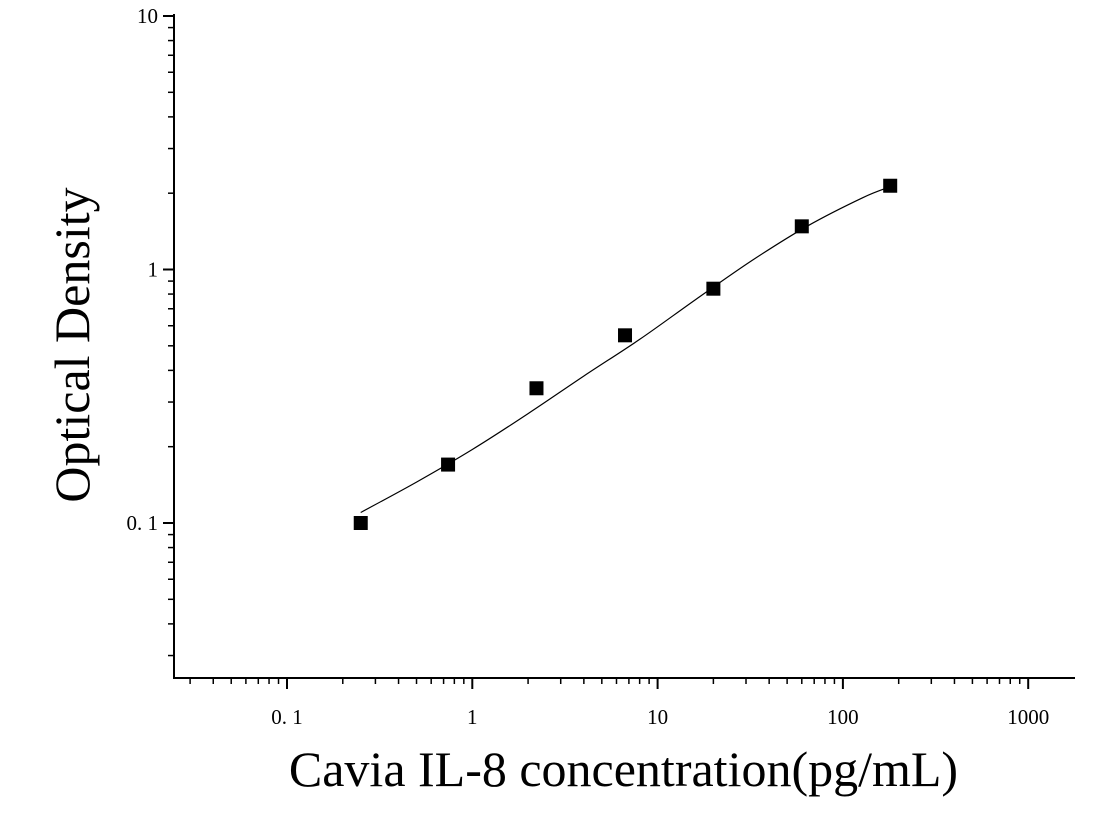  Describe the element at coordinates (287, 717) in the screenshot. I see `x-tick-label: 0. 1` at that location.